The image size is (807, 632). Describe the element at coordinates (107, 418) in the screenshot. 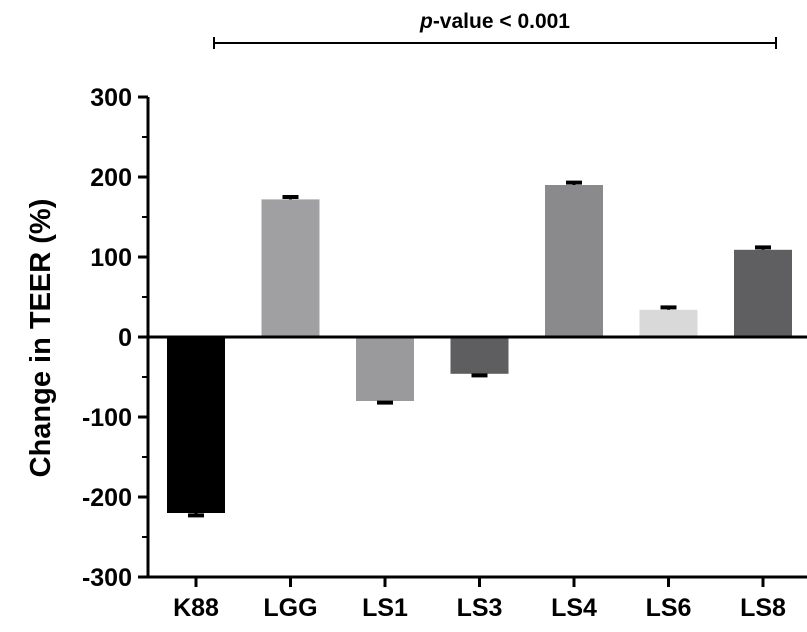

I see `y-tick-label: -100` at that location.